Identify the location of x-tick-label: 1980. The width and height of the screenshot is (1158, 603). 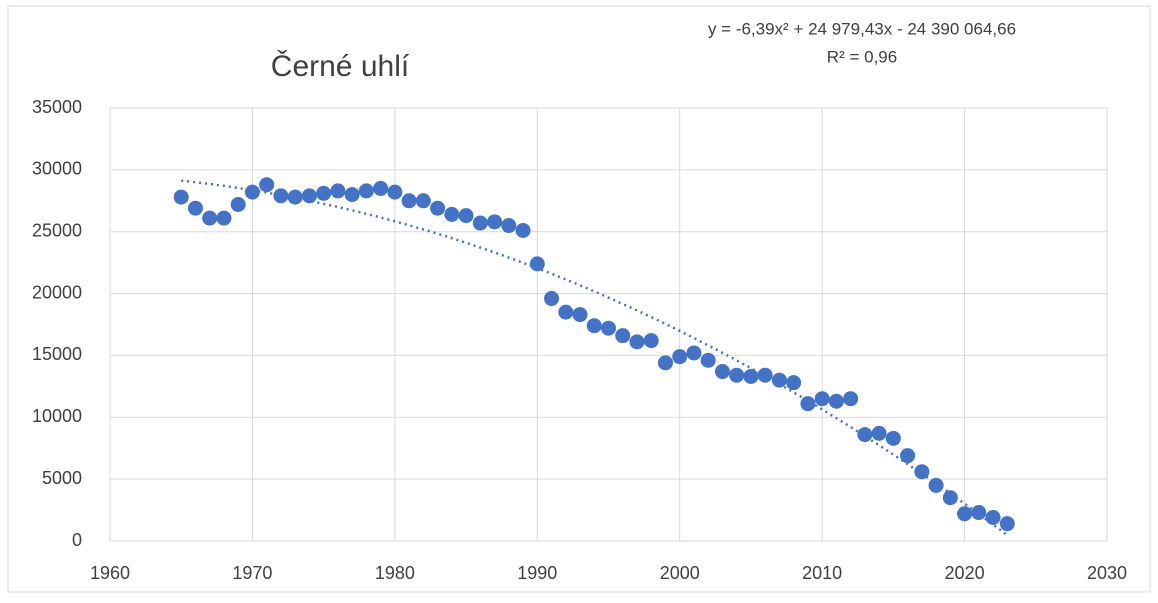
(395, 573).